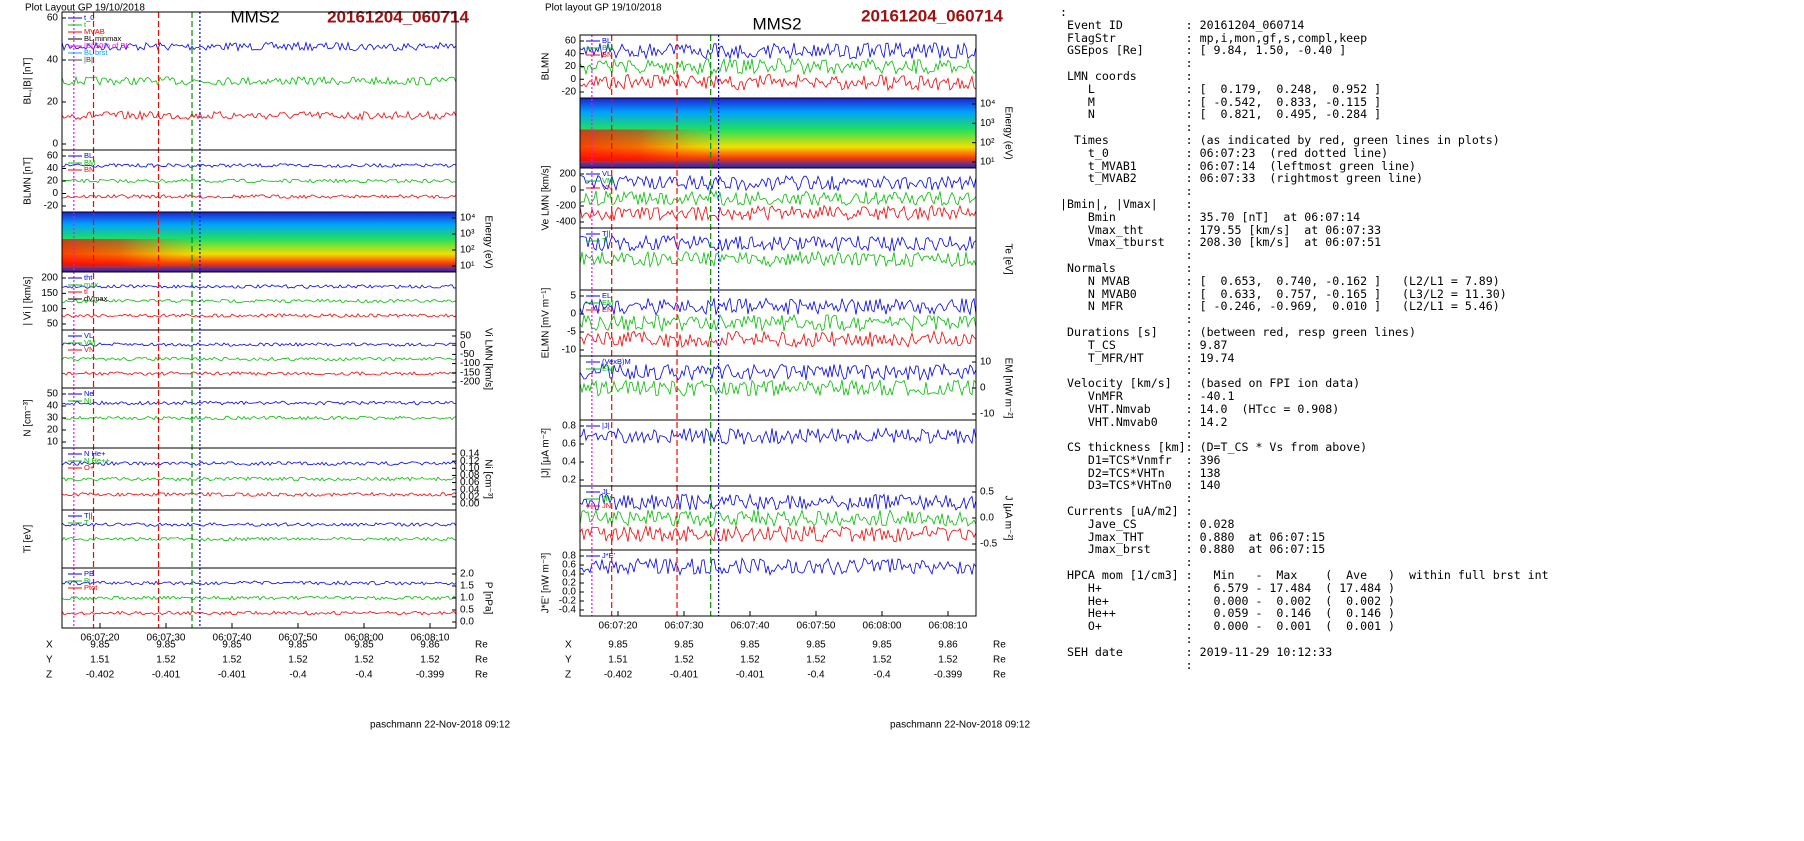  Describe the element at coordinates (568, 610) in the screenshot. I see `y-tick-label: -0.4` at that location.